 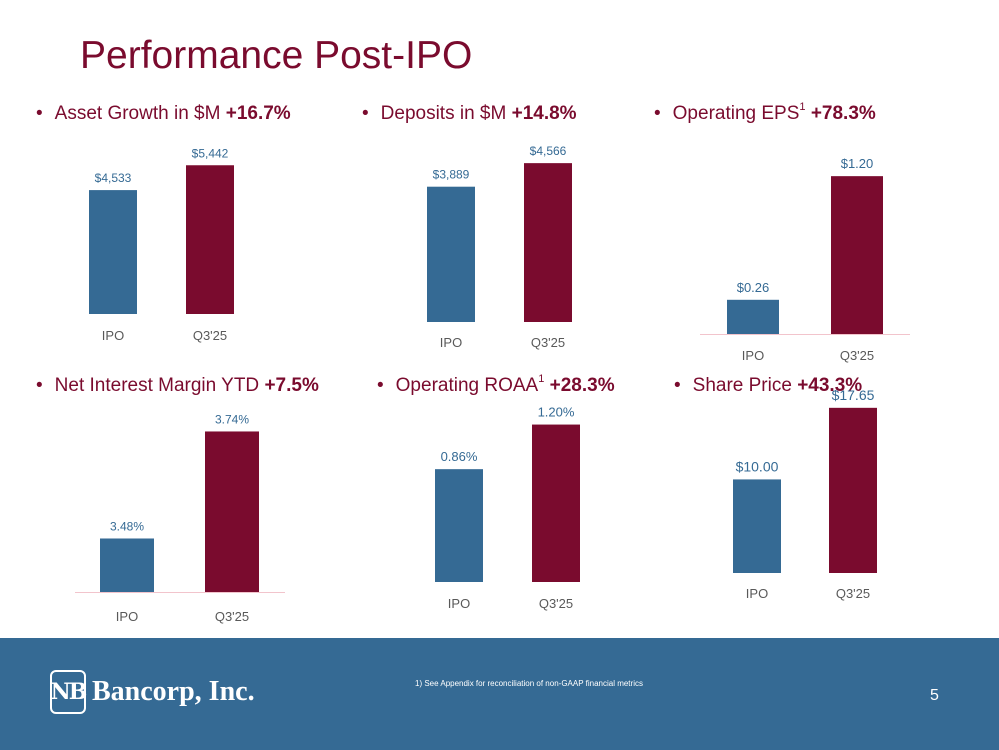 I want to click on heading-operating-eps: • Operating EPS1 +78.3%, so click(x=765, y=112).